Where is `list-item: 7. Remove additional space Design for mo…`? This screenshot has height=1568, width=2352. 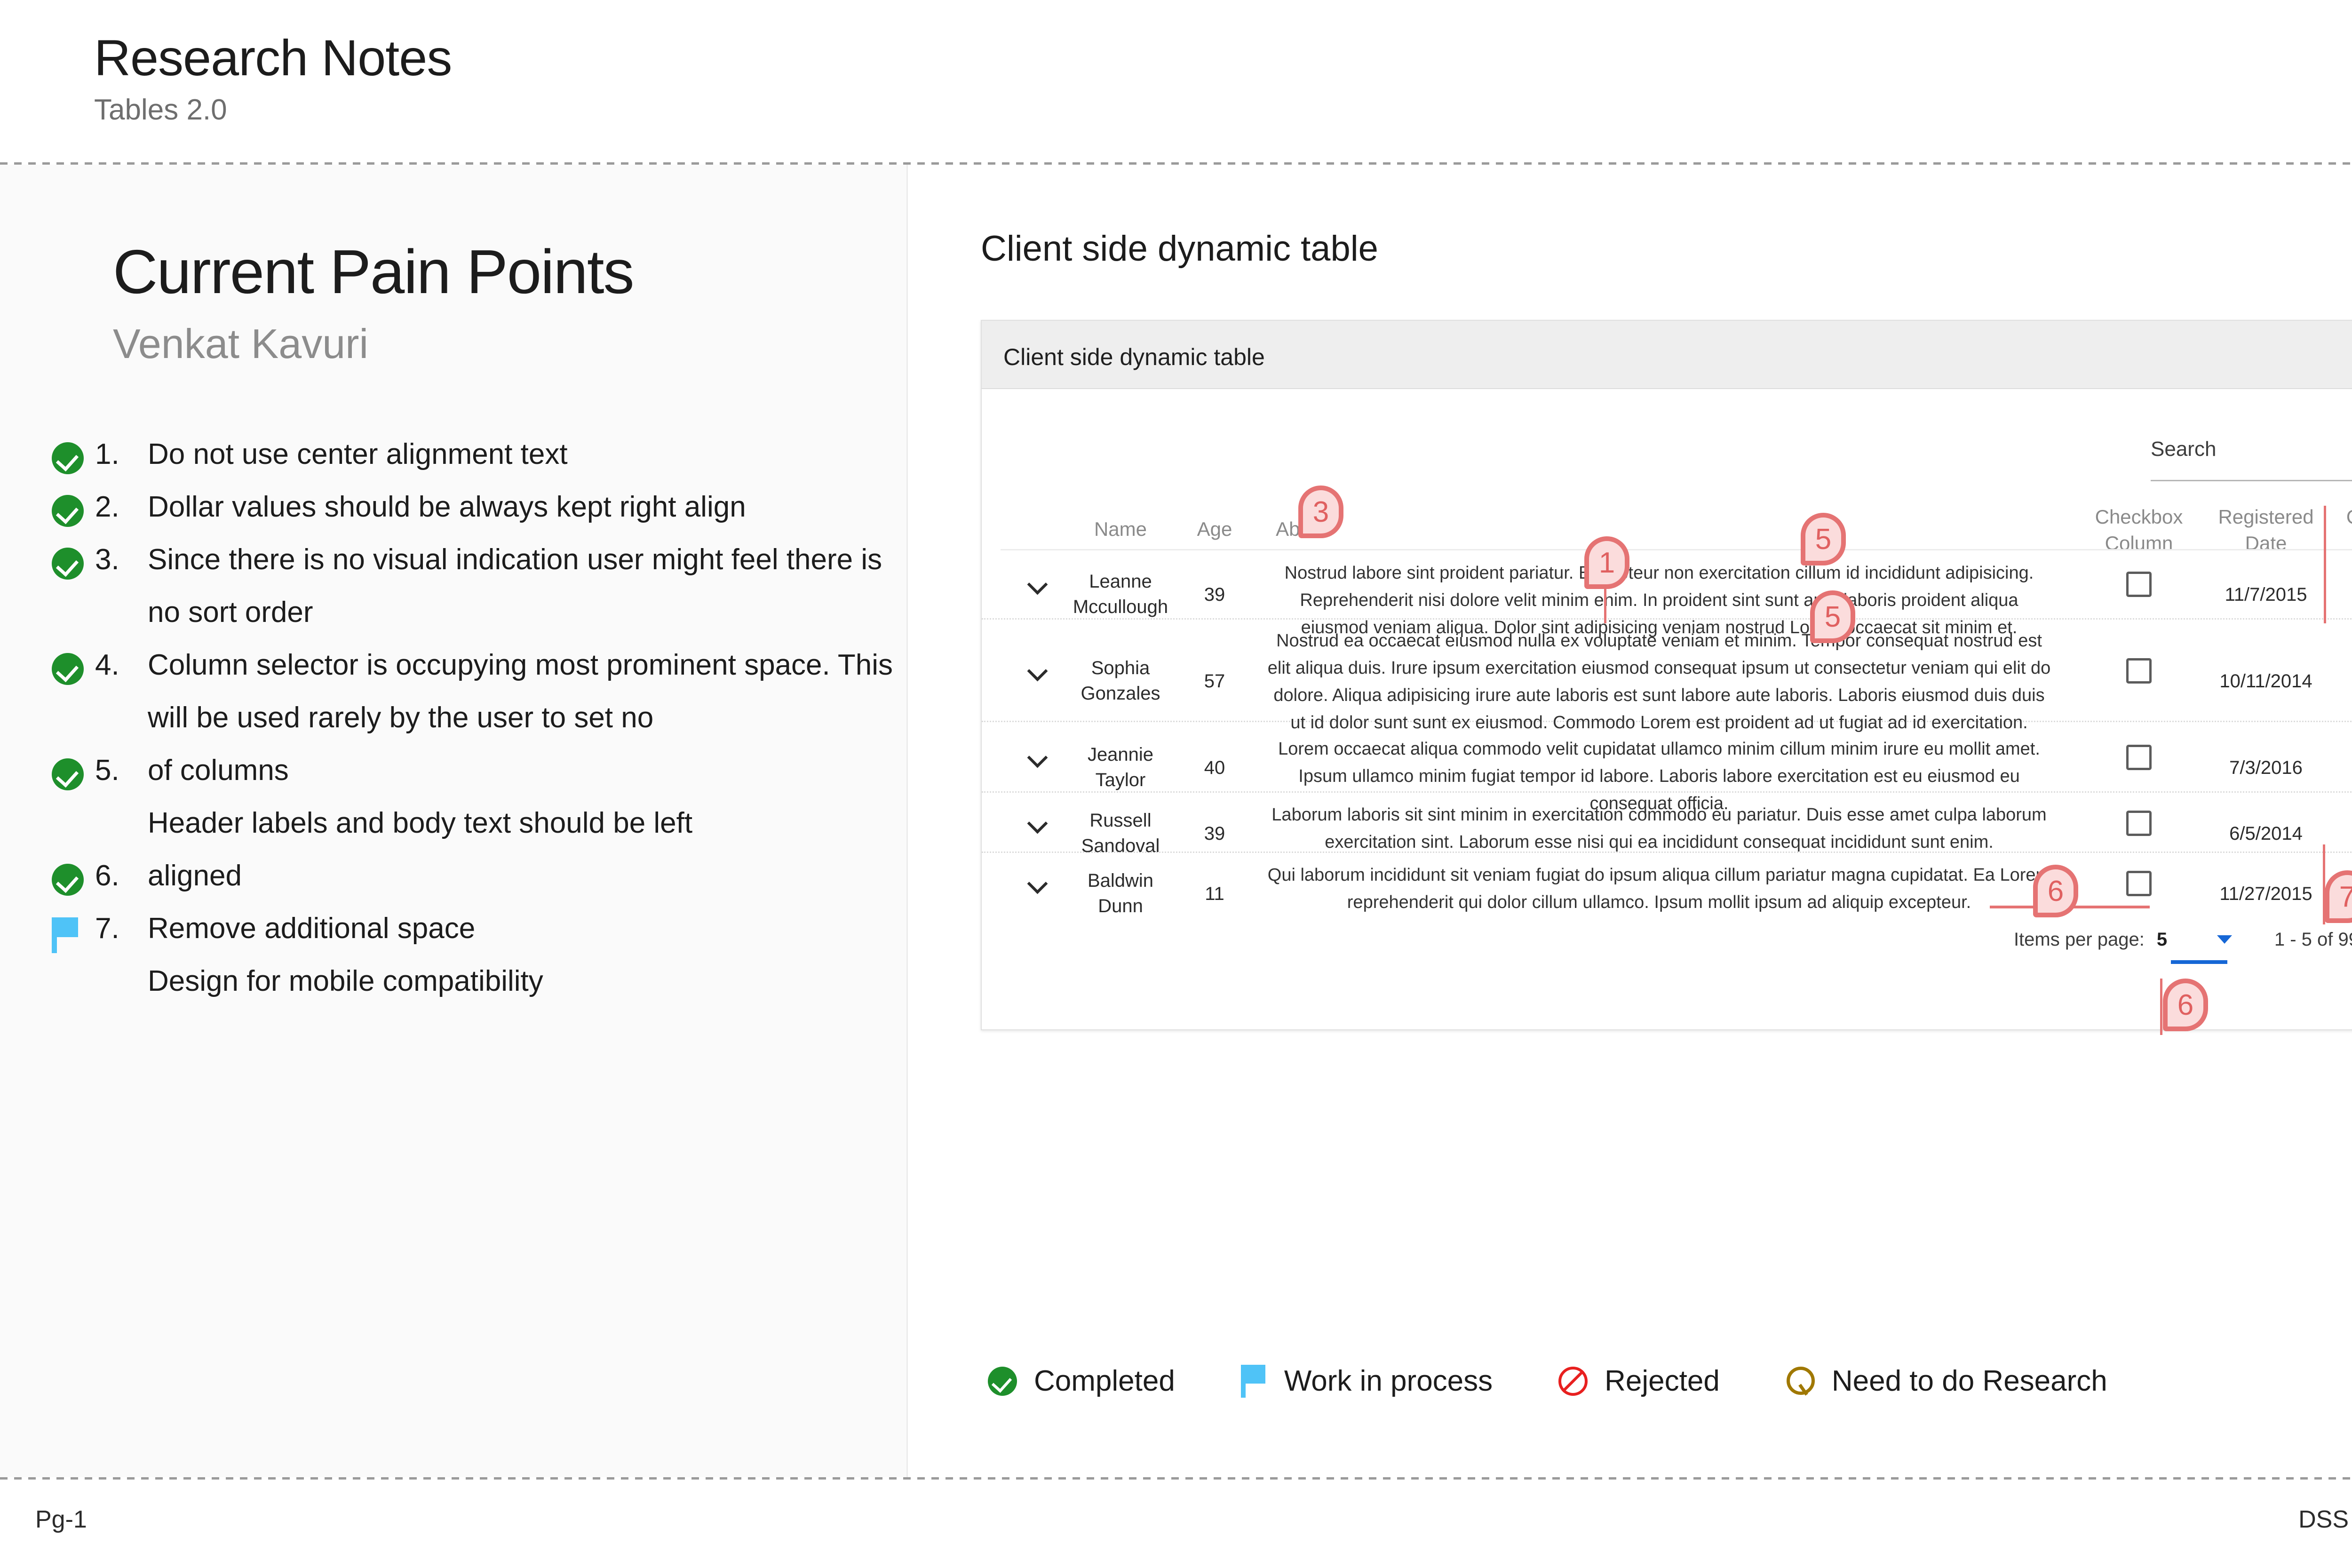
list-item: 7. Remove additional space Design for mo… is located at coordinates (475, 955).